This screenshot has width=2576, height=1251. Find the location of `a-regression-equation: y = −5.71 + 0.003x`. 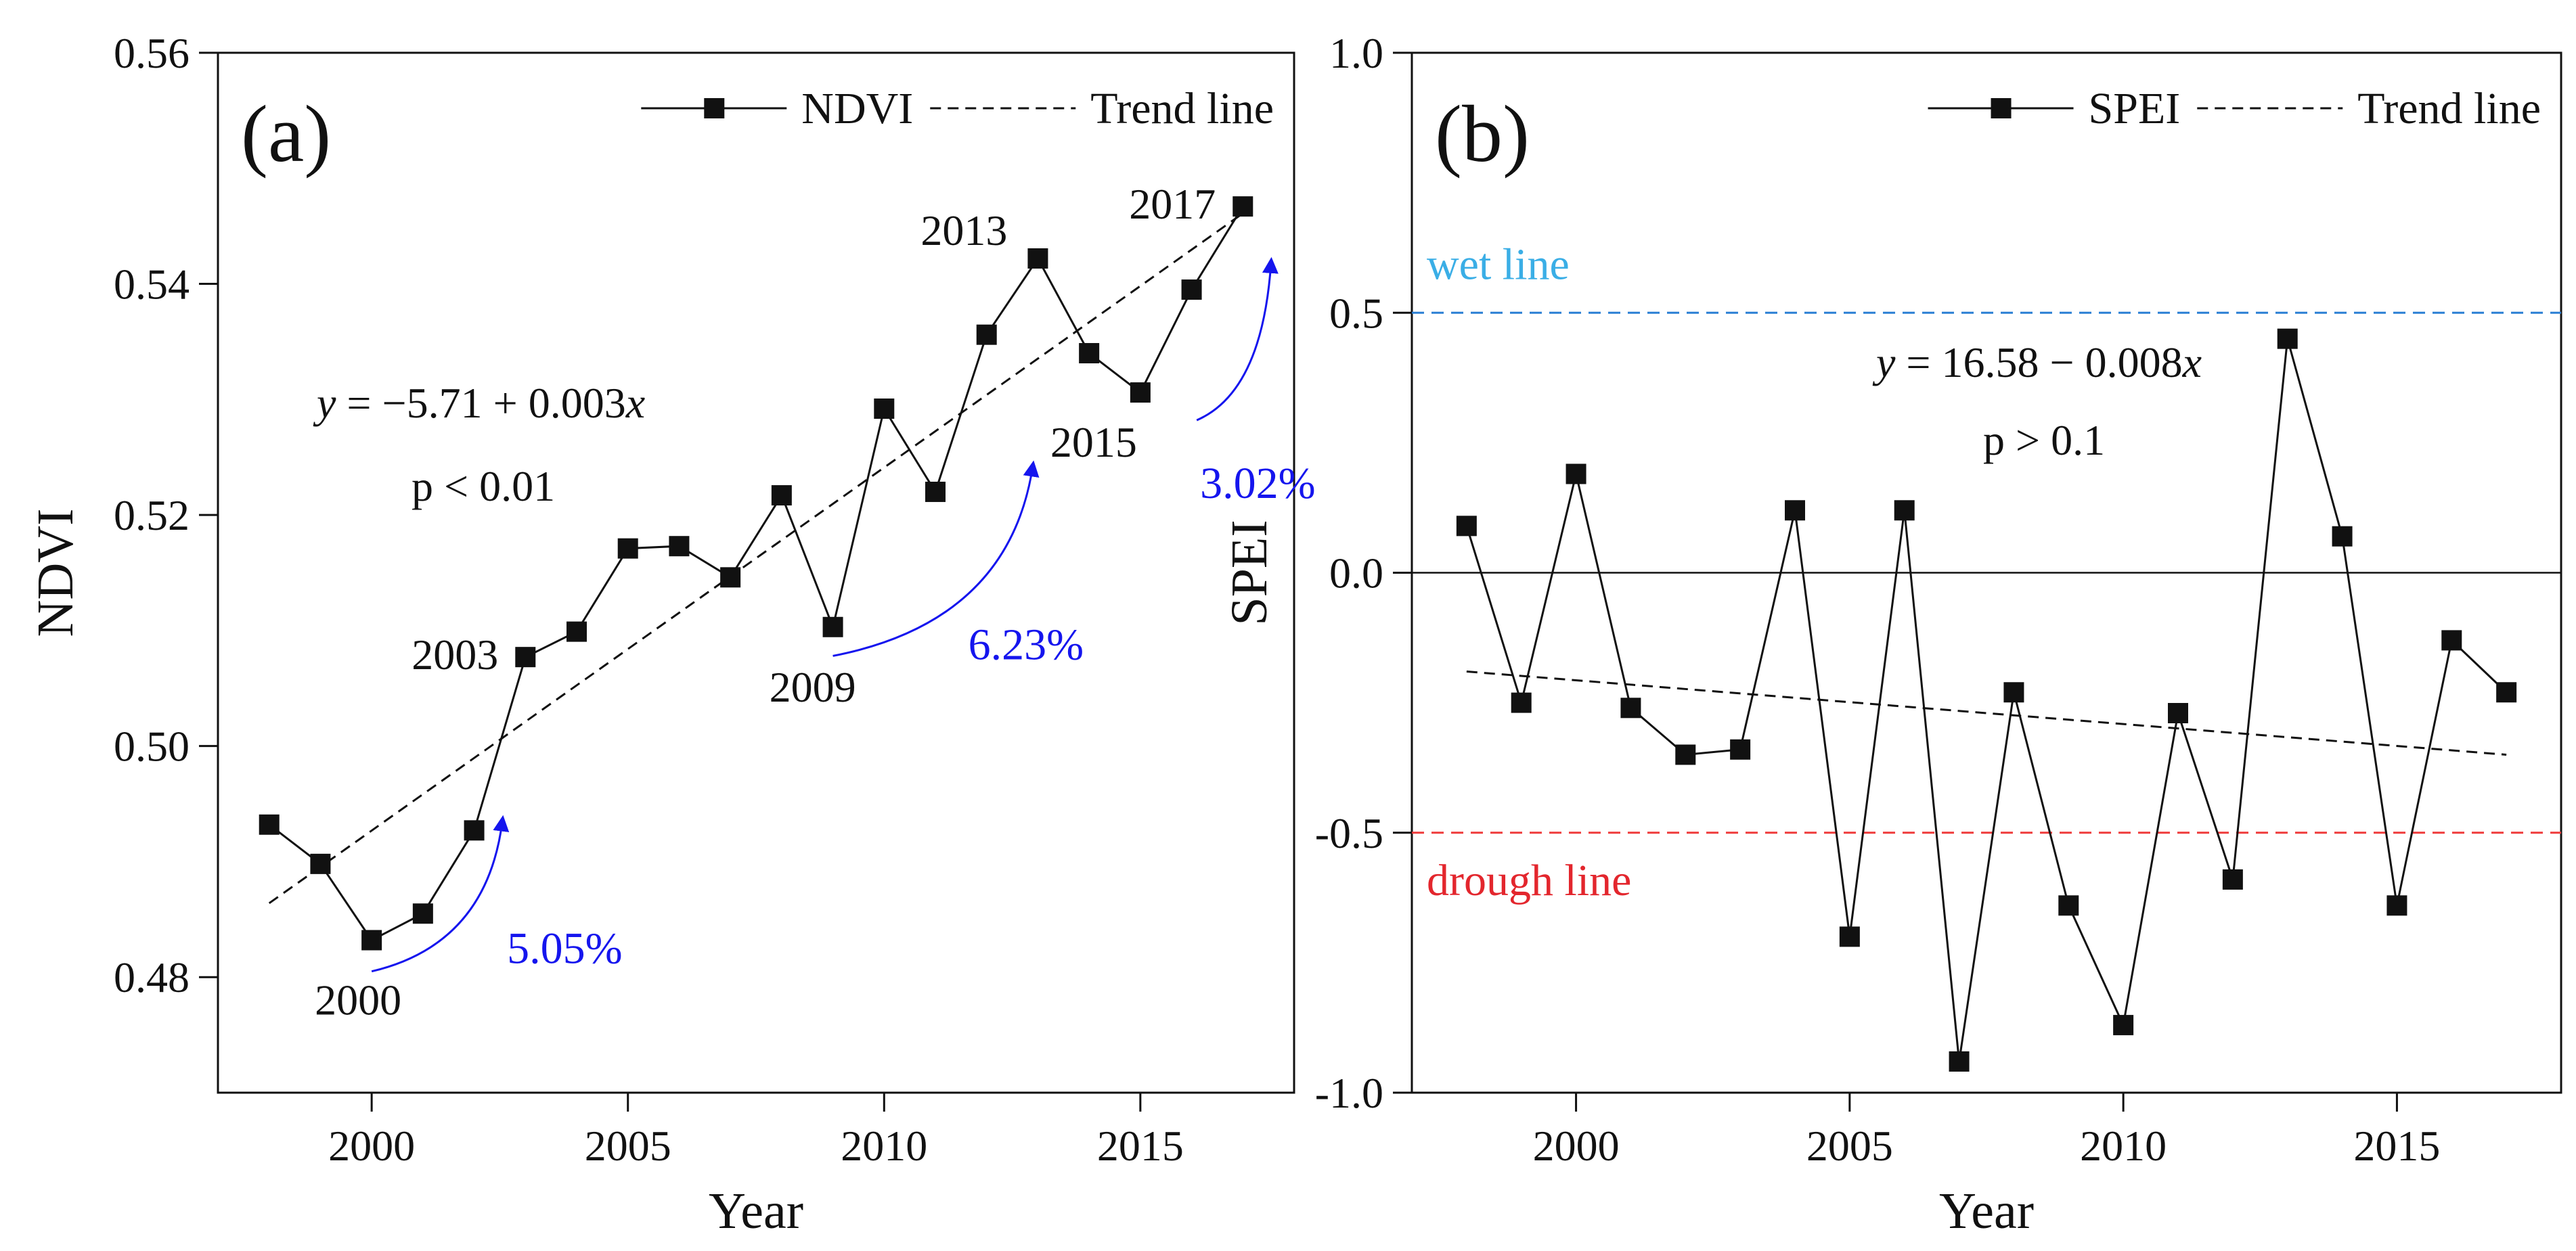

a-regression-equation: y = −5.71 + 0.003x is located at coordinates (479, 403).